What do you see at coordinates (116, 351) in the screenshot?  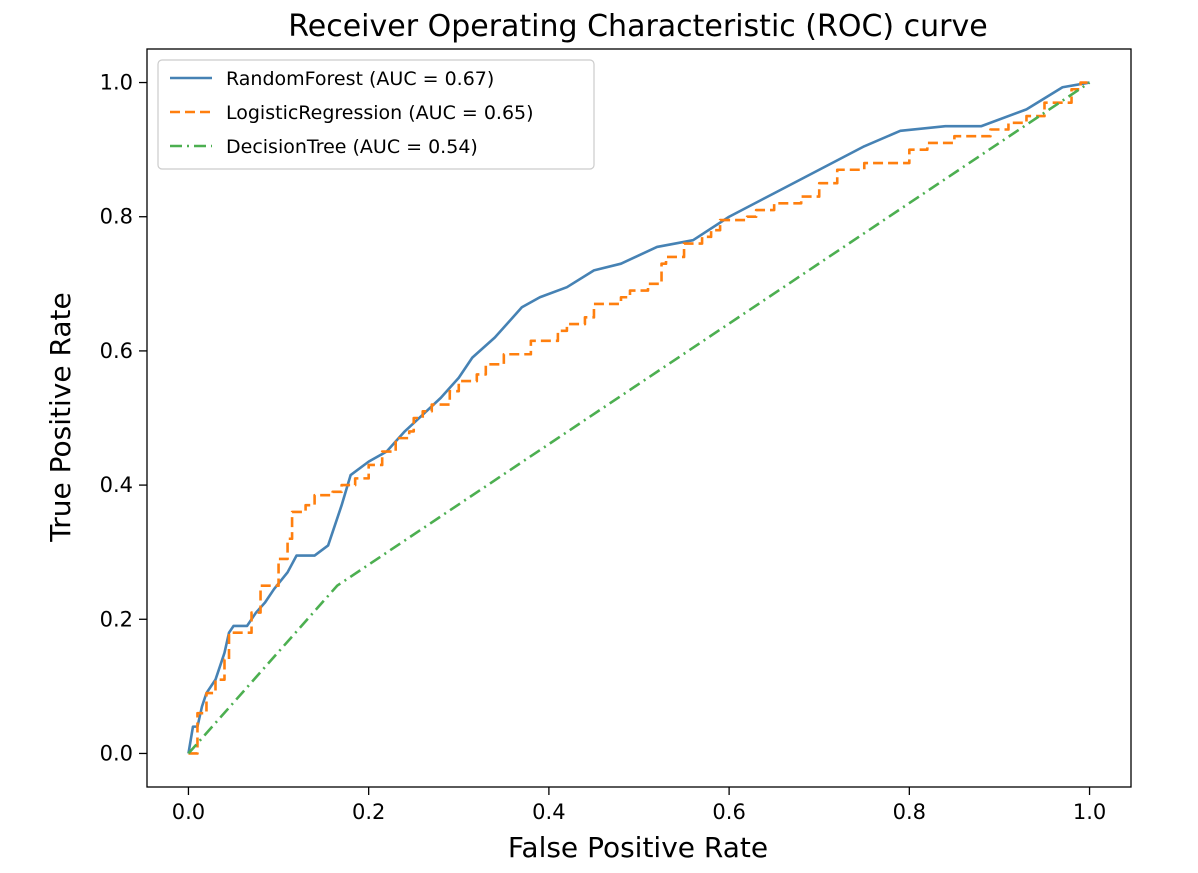 I see `y-tick-label: 0.6` at bounding box center [116, 351].